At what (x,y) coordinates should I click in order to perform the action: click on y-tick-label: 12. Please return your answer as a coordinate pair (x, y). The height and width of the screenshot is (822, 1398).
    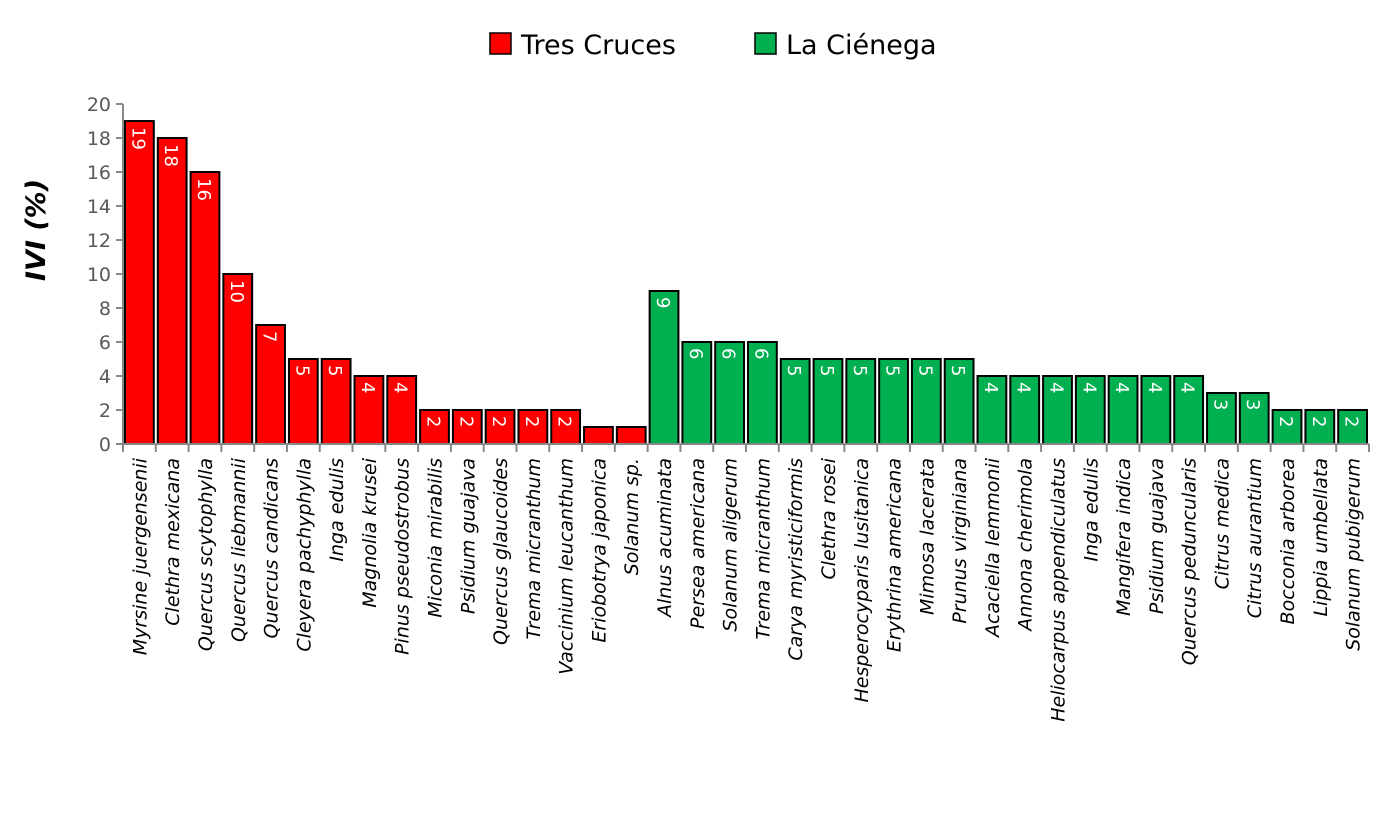
    Looking at the image, I should click on (99, 241).